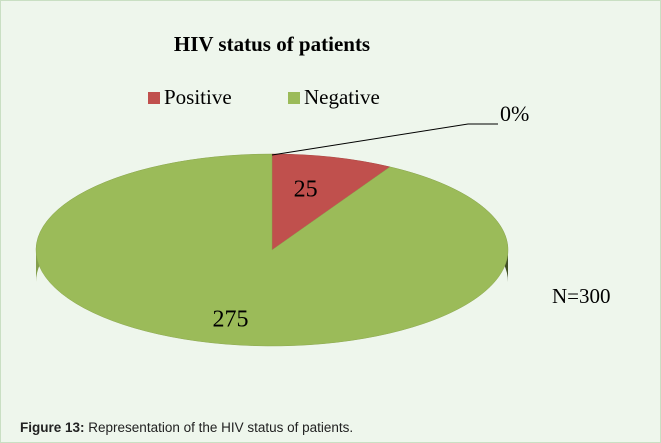 This screenshot has height=443, width=661. Describe the element at coordinates (342, 97) in the screenshot. I see `legend-label: Negative` at that location.